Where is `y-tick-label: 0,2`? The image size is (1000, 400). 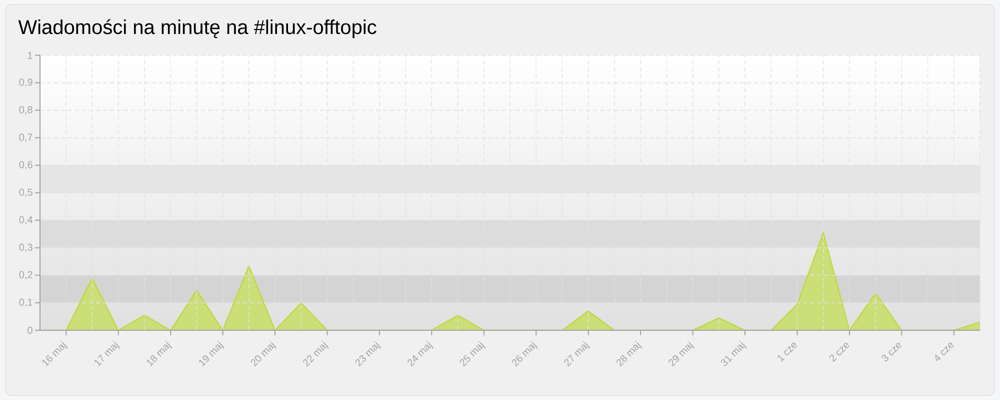 y-tick-label: 0,2 is located at coordinates (25, 275).